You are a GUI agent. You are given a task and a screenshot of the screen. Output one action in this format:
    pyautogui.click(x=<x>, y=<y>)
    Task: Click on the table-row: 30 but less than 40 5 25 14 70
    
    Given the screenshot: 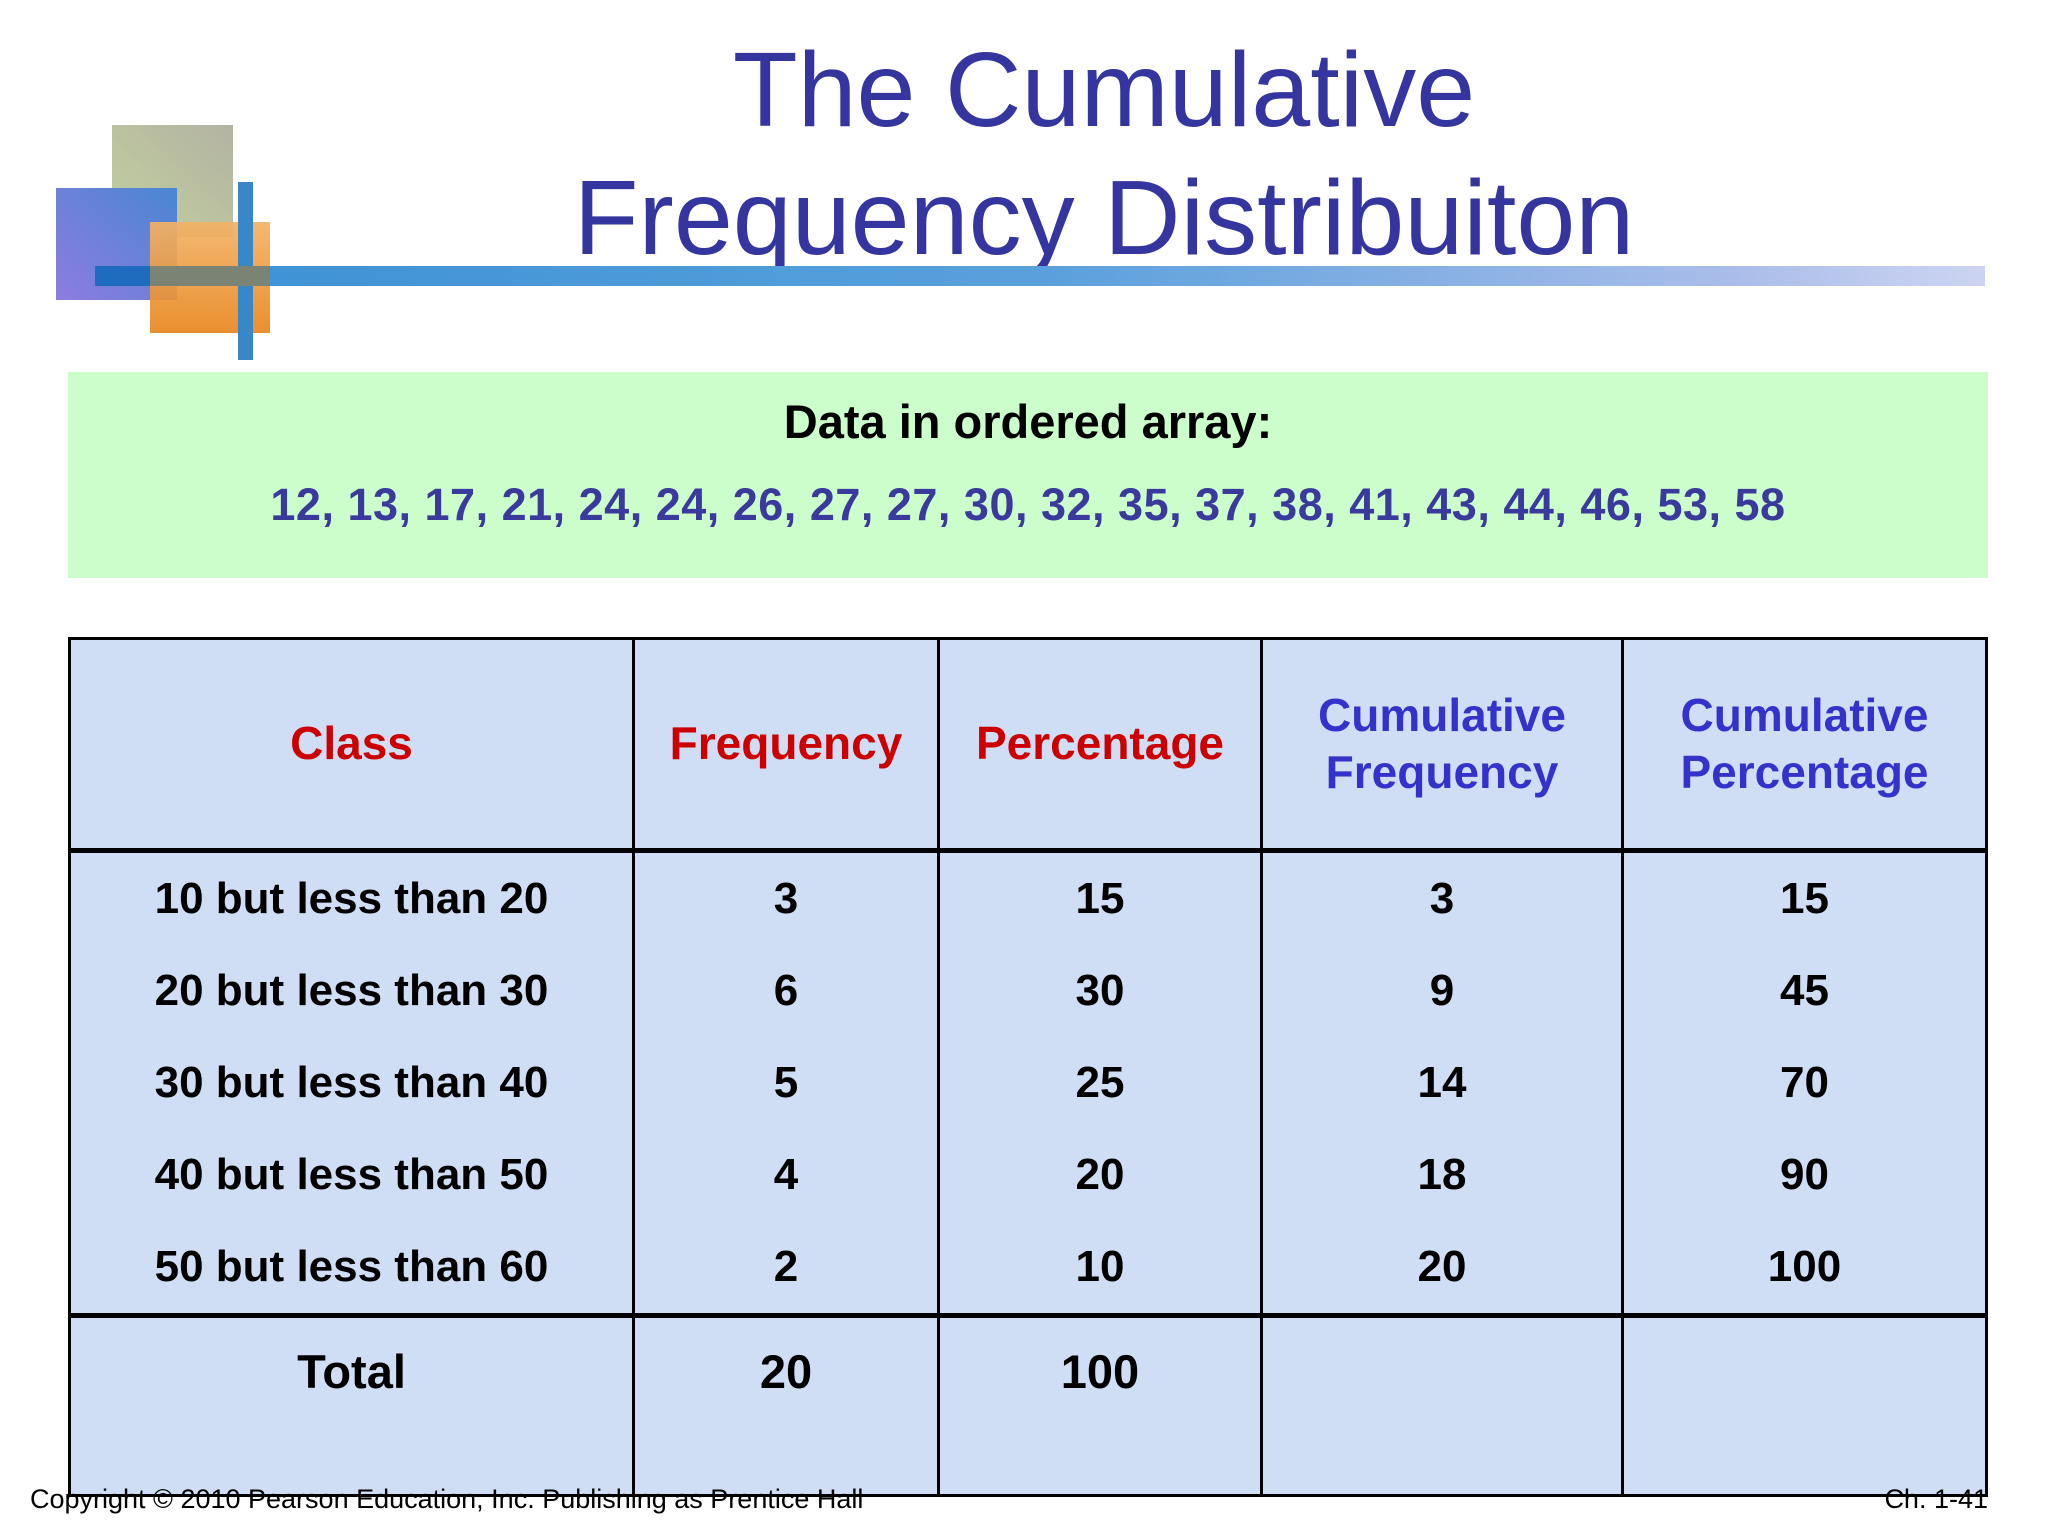 What is the action you would take?
    pyautogui.click(x=1028, y=1083)
    